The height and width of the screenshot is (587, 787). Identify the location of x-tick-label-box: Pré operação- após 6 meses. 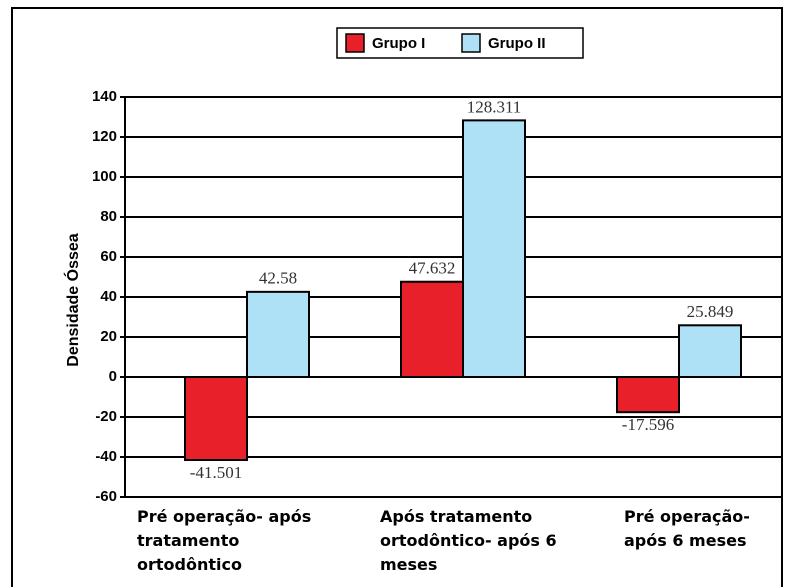
(687, 528).